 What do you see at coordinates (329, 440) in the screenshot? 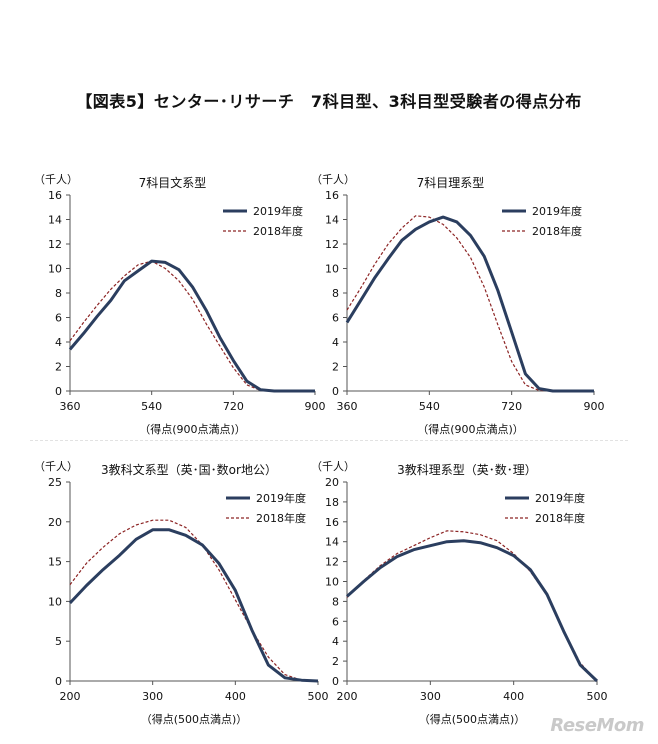
I see `divider` at bounding box center [329, 440].